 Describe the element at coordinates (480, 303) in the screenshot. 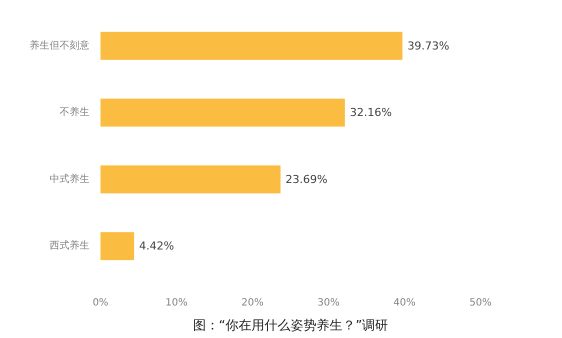

I see `x-tick-label: 50%` at that location.